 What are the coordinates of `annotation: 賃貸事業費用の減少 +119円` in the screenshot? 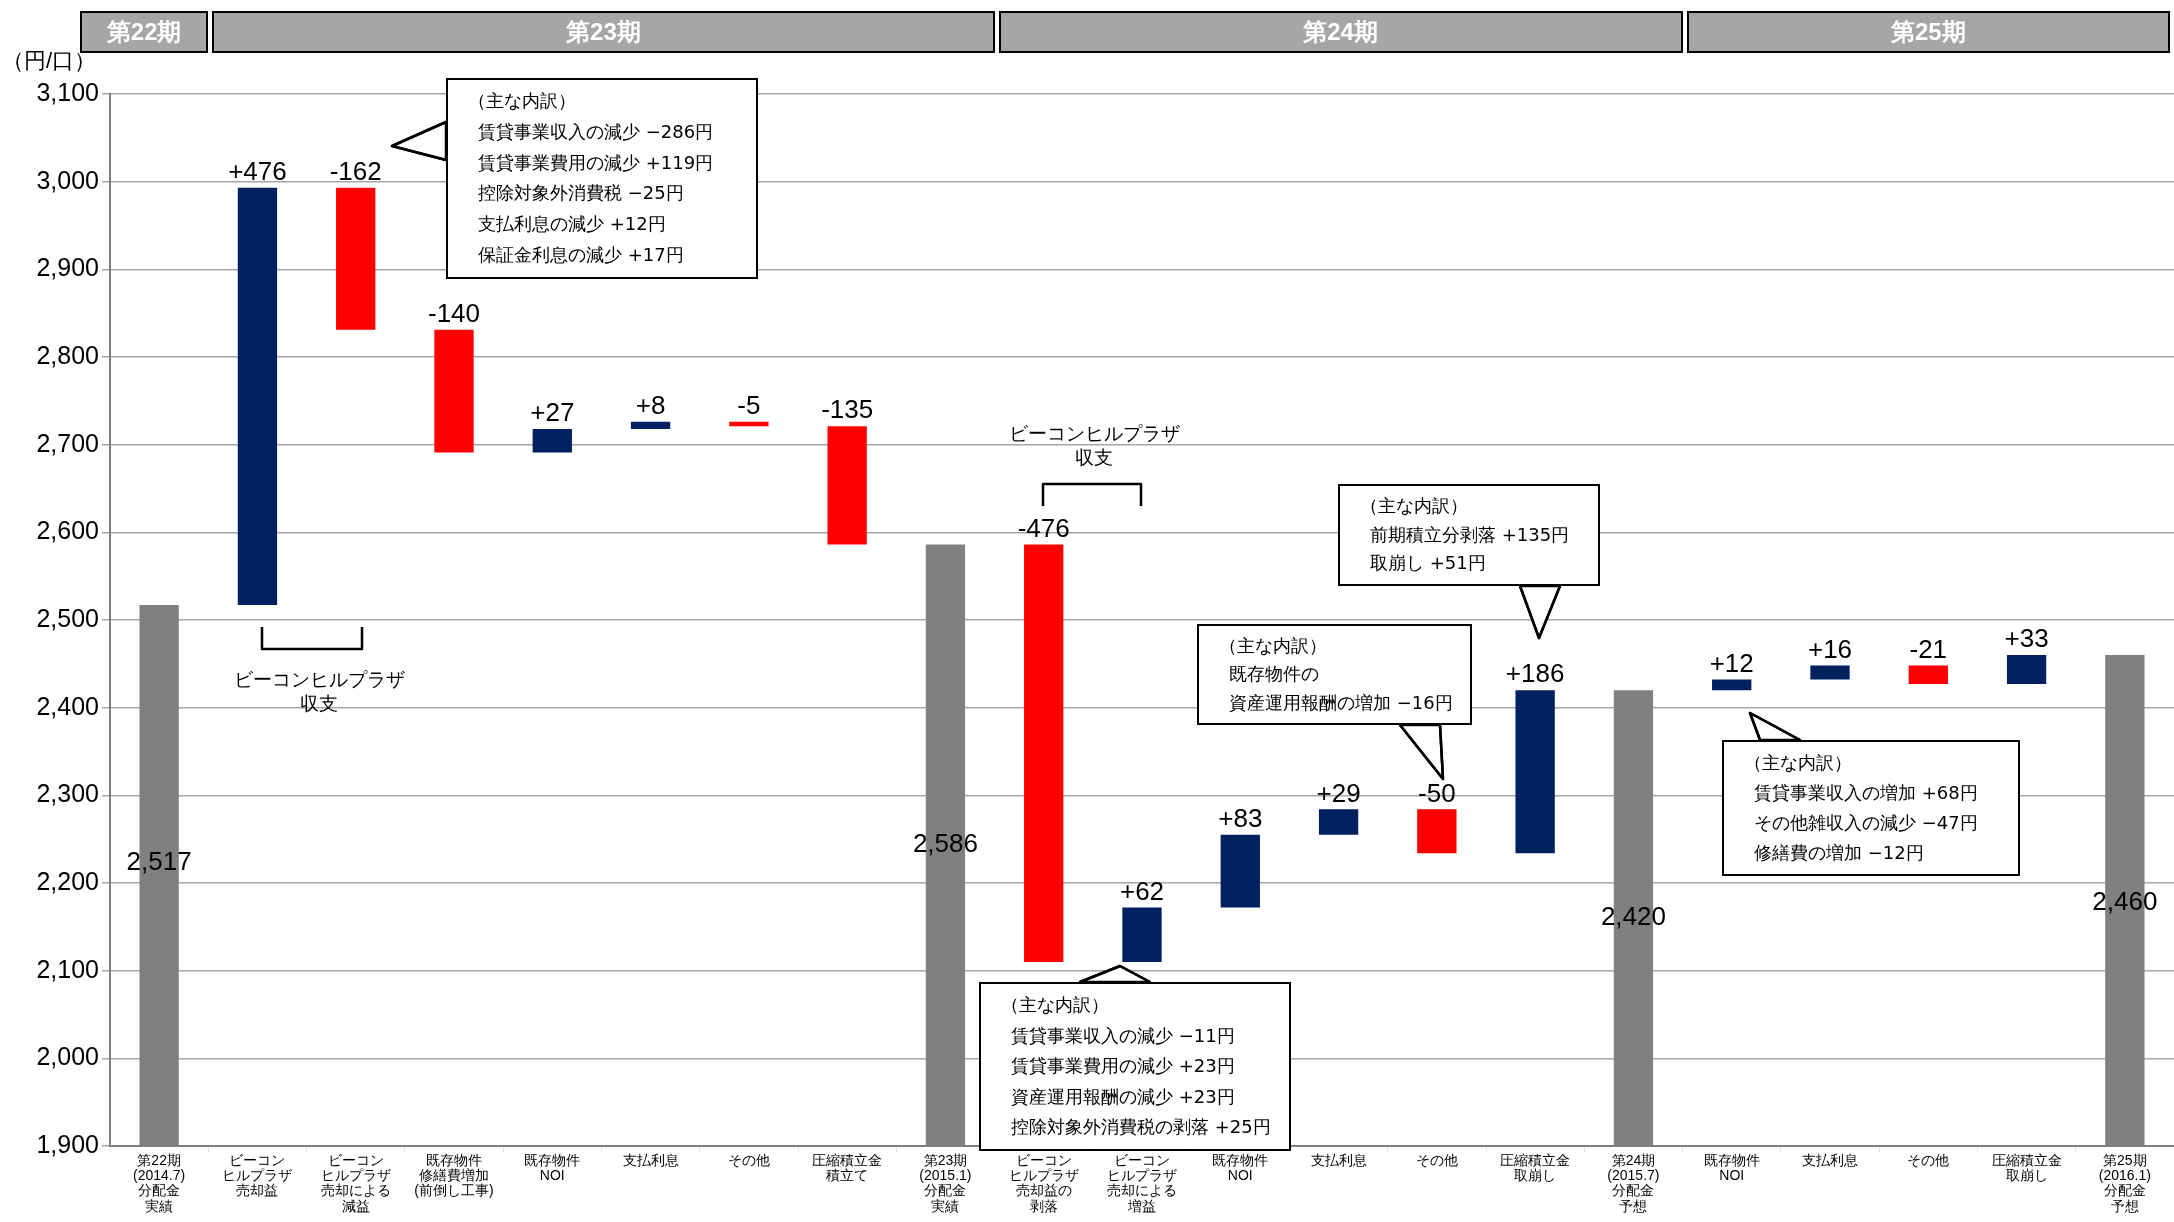 It's located at (596, 162).